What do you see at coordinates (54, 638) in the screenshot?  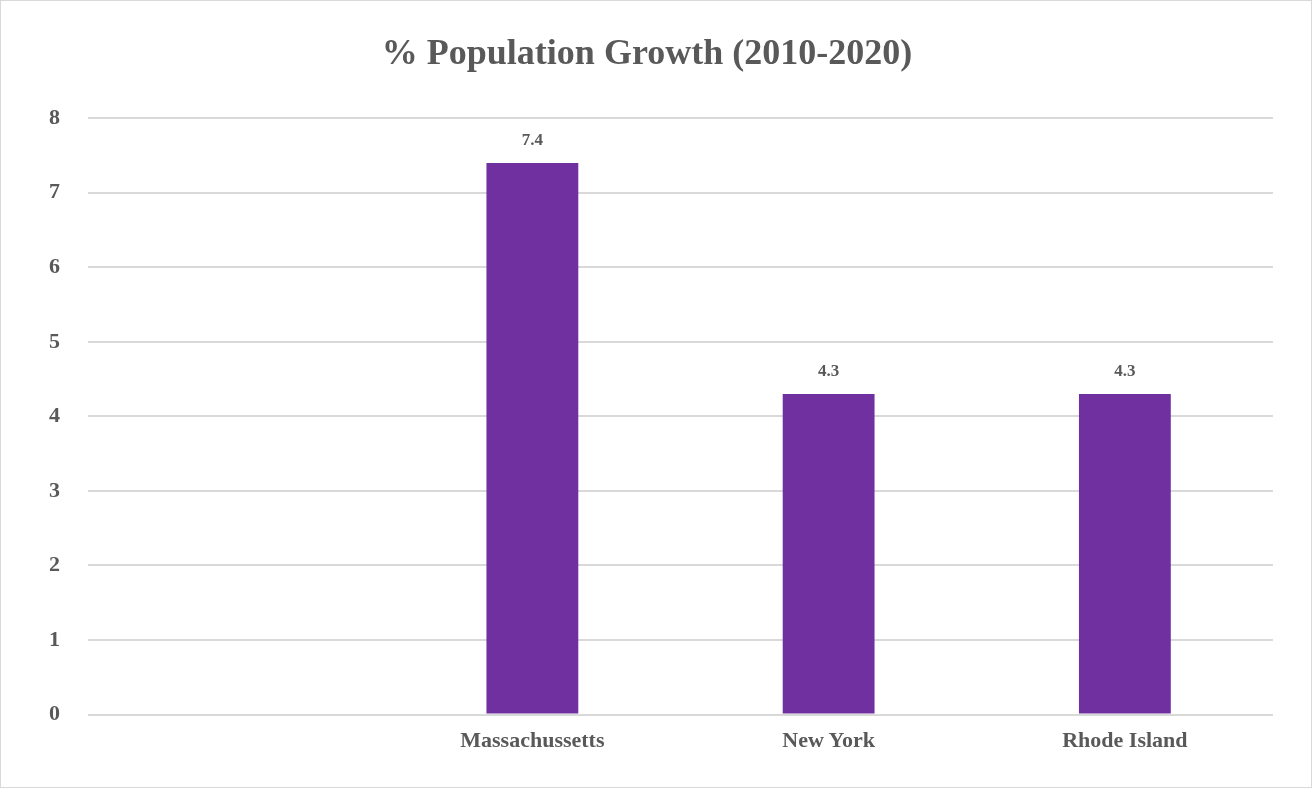 I see `y-tick-label: 1` at bounding box center [54, 638].